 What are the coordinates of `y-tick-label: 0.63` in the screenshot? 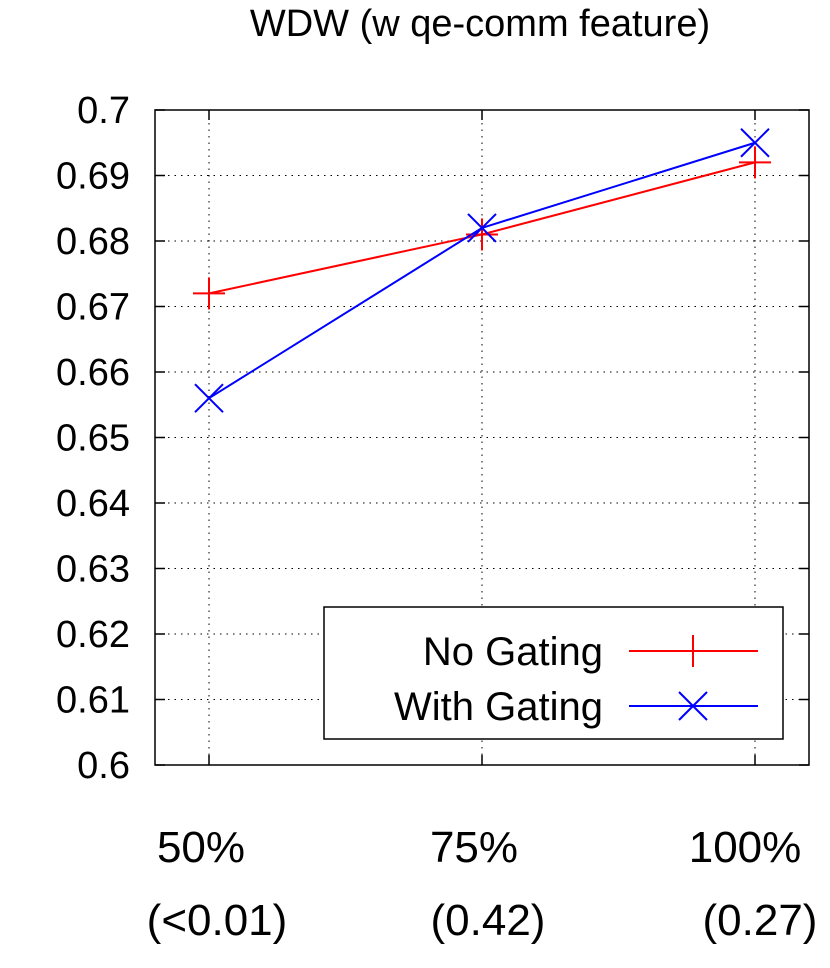 It's located at (93, 570).